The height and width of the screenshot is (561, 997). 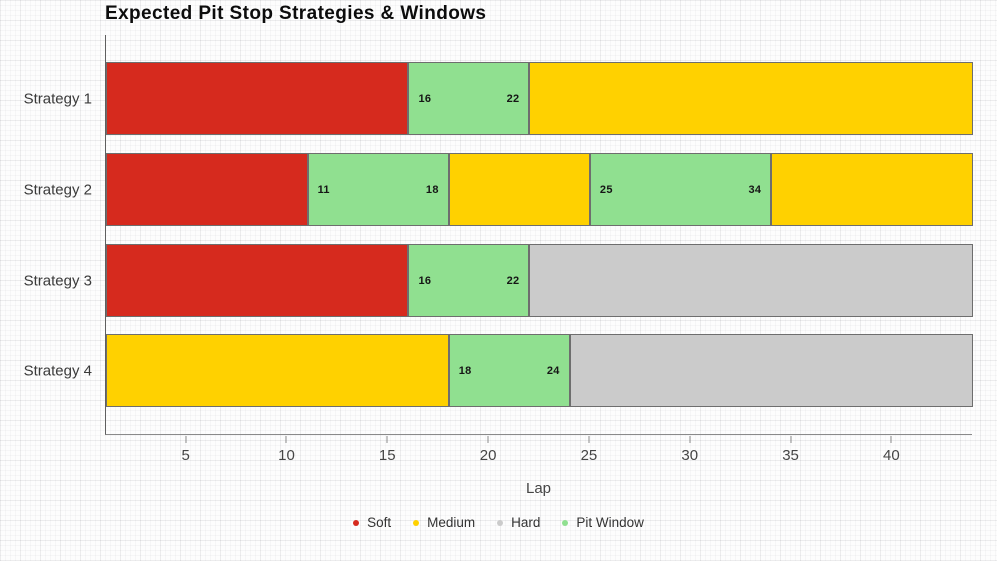 What do you see at coordinates (416, 522) in the screenshot?
I see `legend-dot-medium` at bounding box center [416, 522].